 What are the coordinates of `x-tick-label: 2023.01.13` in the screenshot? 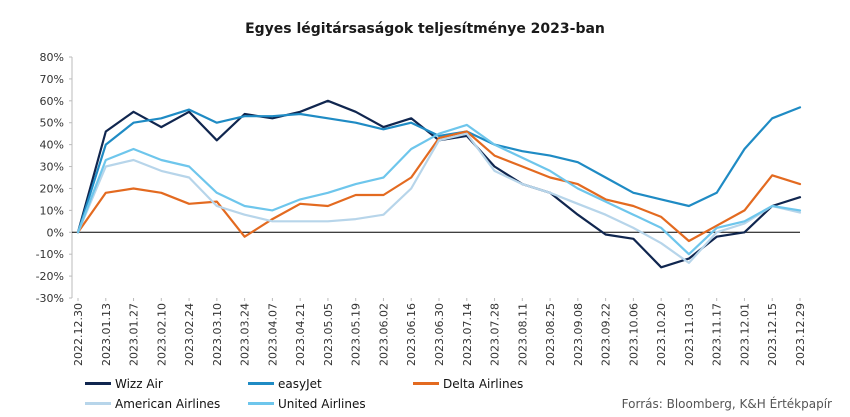 It's located at (106, 334).